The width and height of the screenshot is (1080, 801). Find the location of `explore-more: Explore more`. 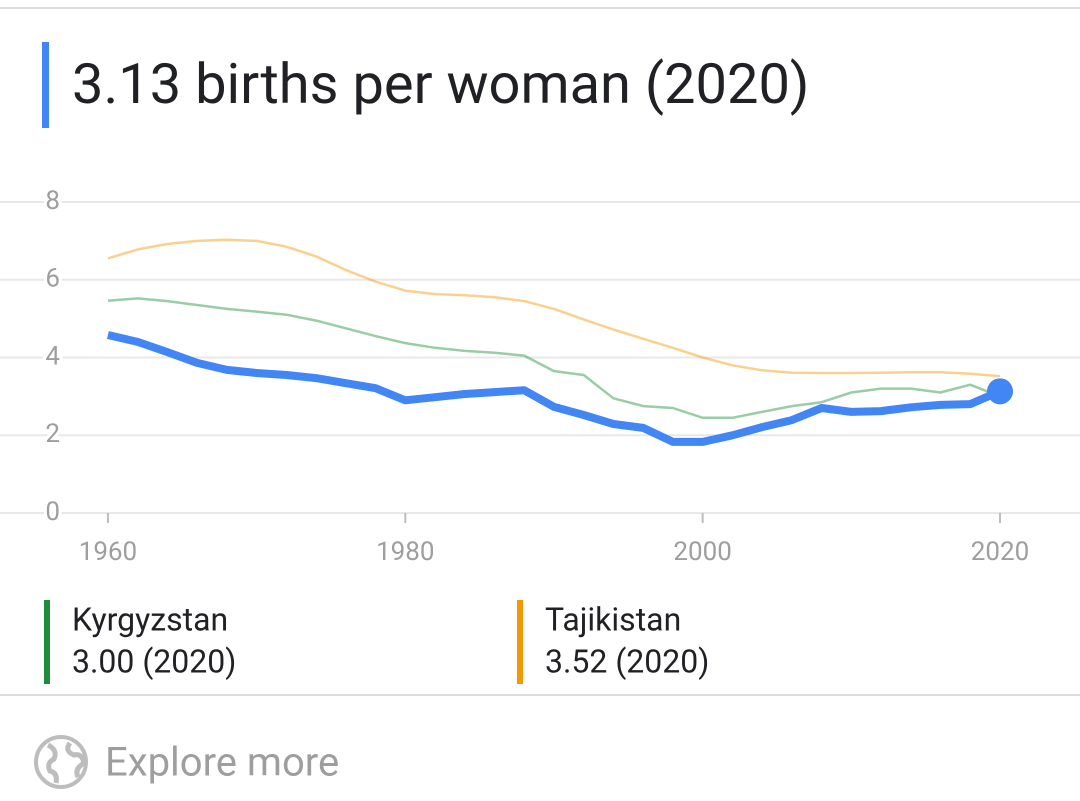

explore-more: Explore more is located at coordinates (222, 762).